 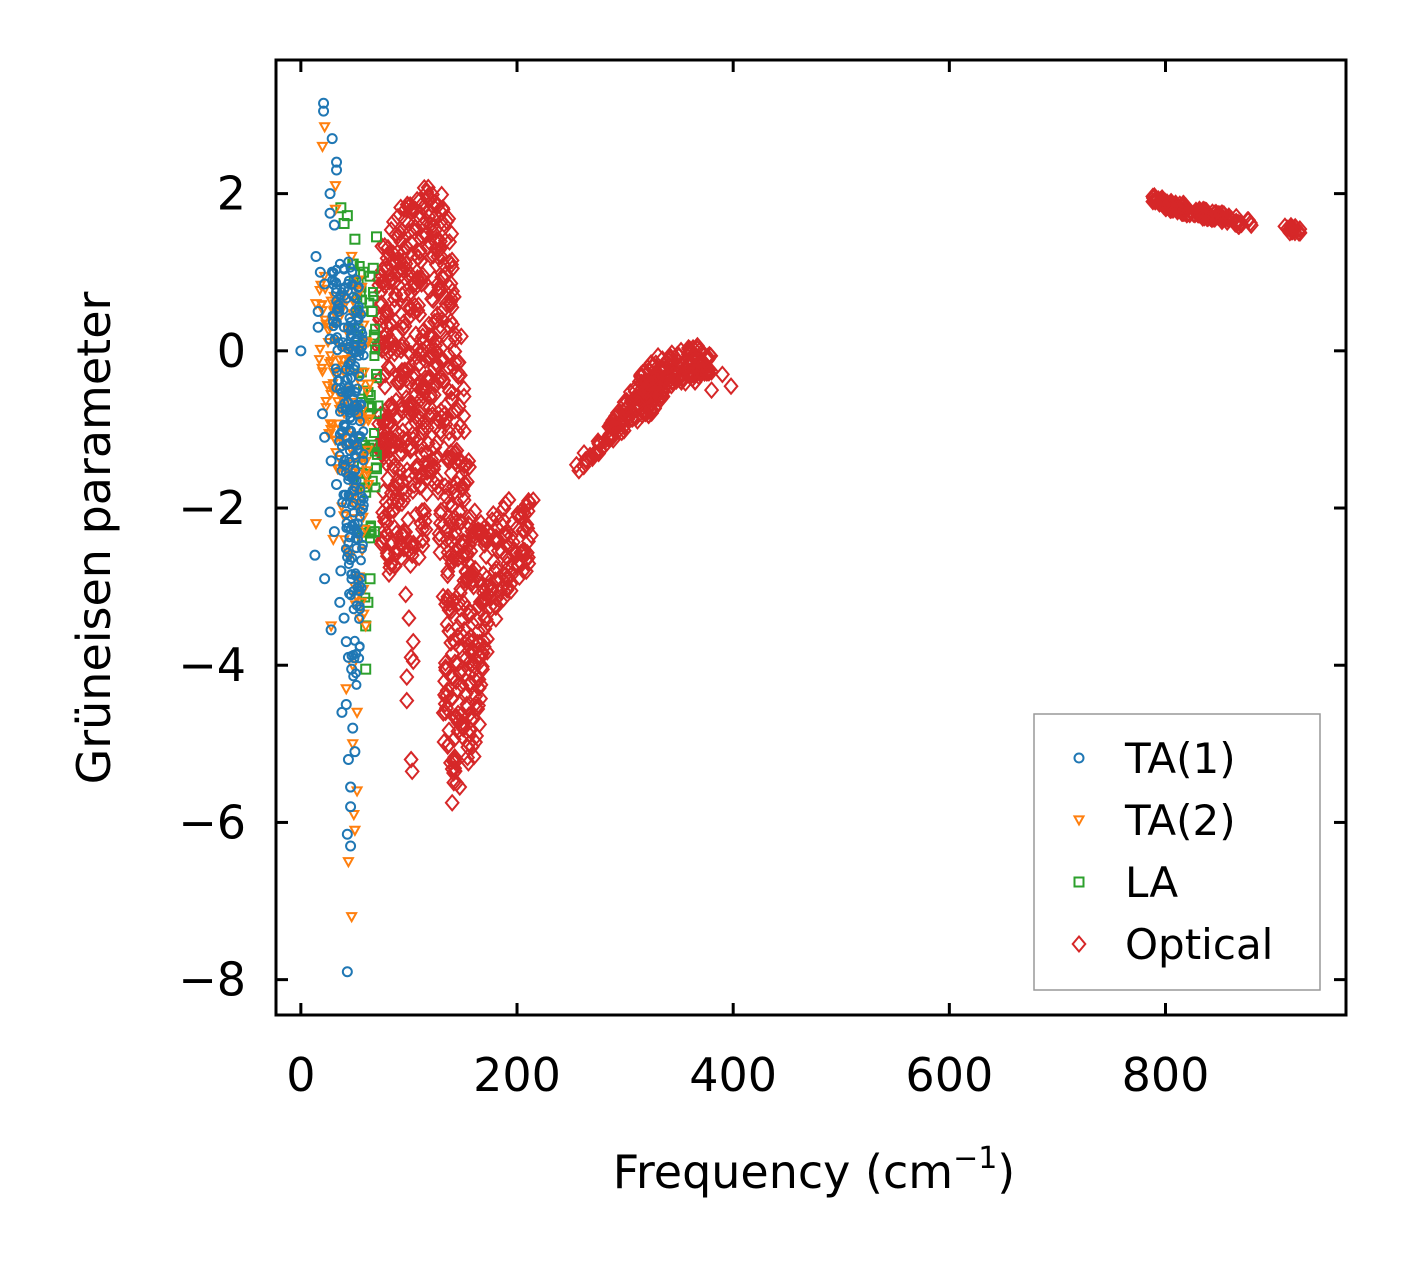 What do you see at coordinates (949, 1075) in the screenshot?
I see `x-tick-label: 600` at bounding box center [949, 1075].